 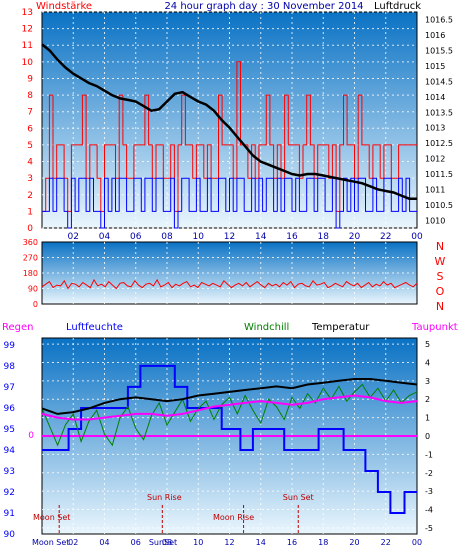 What do you see at coordinates (397, 6) in the screenshot?
I see `pressure-label: Luftdruck` at bounding box center [397, 6].